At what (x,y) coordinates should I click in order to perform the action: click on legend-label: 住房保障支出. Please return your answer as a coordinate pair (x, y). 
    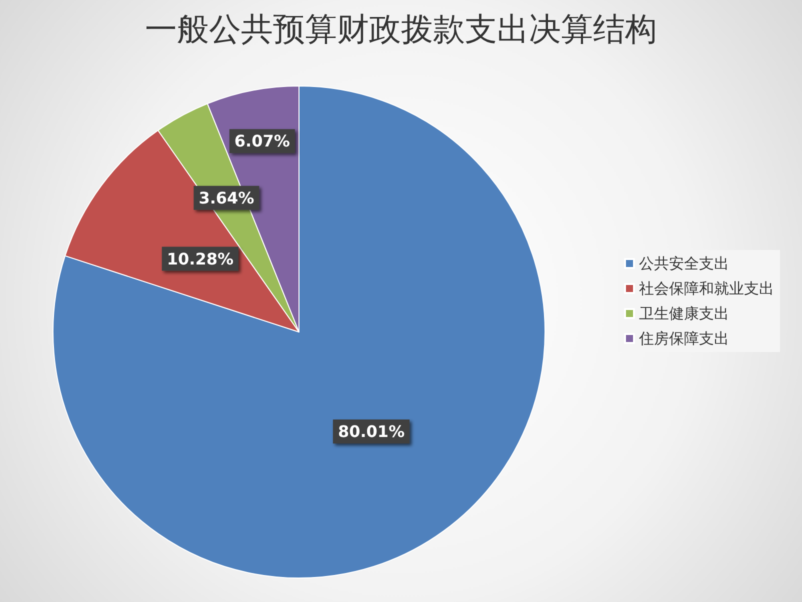
    Looking at the image, I should click on (683, 339).